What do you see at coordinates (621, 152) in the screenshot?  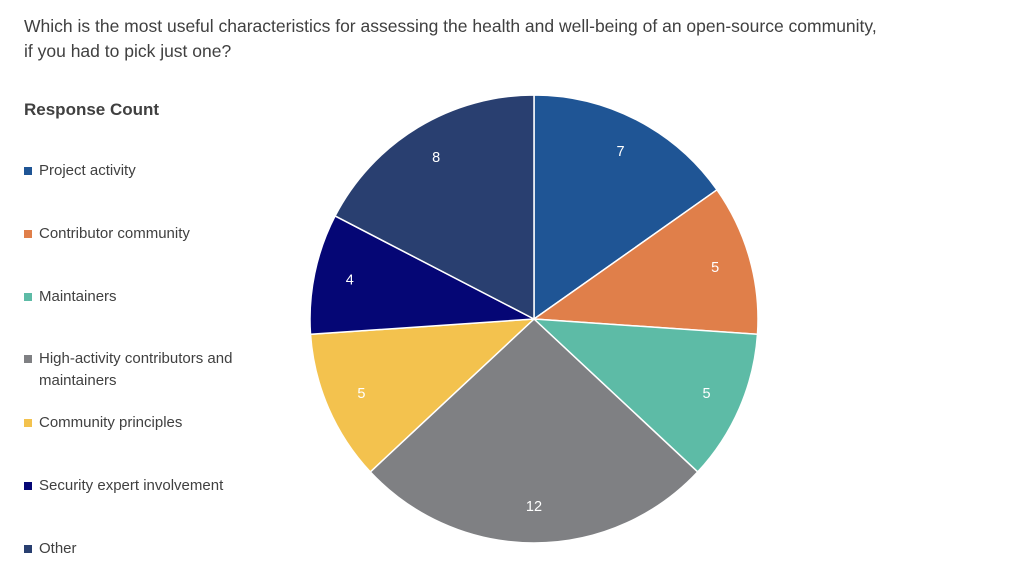 I see `slice-value-label: 7` at bounding box center [621, 152].